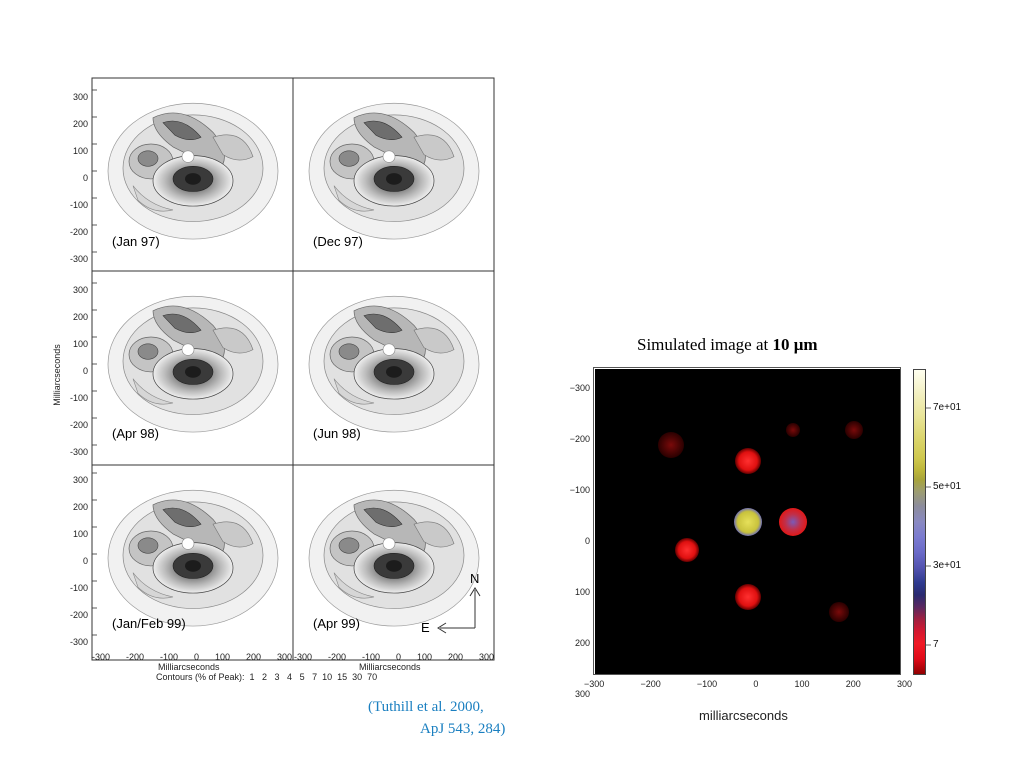  Describe the element at coordinates (394, 171) in the screenshot. I see `contour-panel-dec97` at that location.